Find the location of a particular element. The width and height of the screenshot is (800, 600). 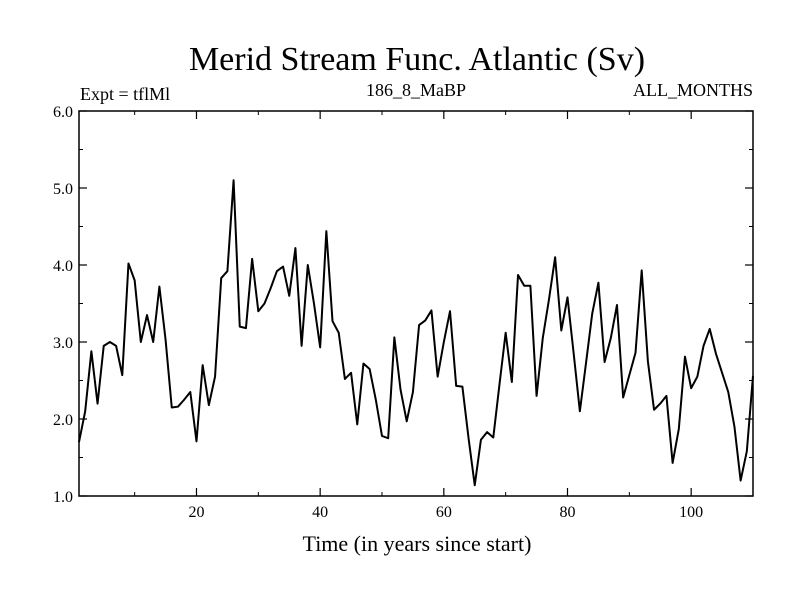

x-tick-label: 40 is located at coordinates (320, 512).